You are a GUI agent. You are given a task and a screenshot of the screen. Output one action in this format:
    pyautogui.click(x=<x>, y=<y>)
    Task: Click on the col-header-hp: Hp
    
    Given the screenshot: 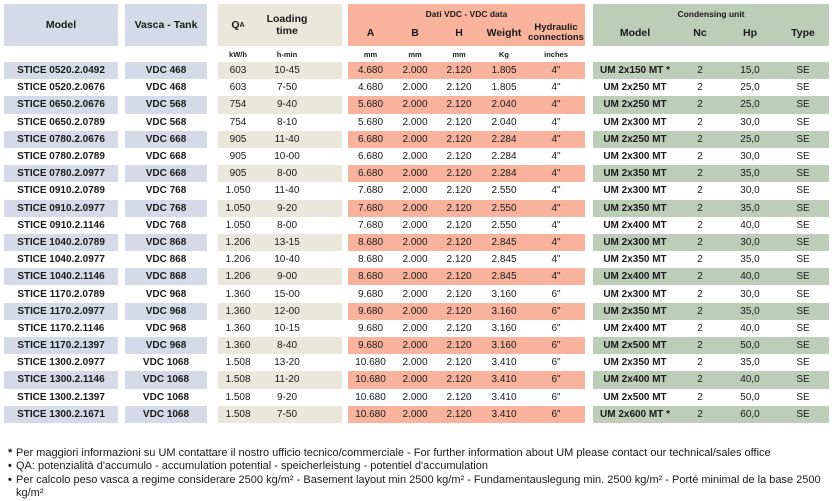 What is the action you would take?
    pyautogui.click(x=750, y=33)
    